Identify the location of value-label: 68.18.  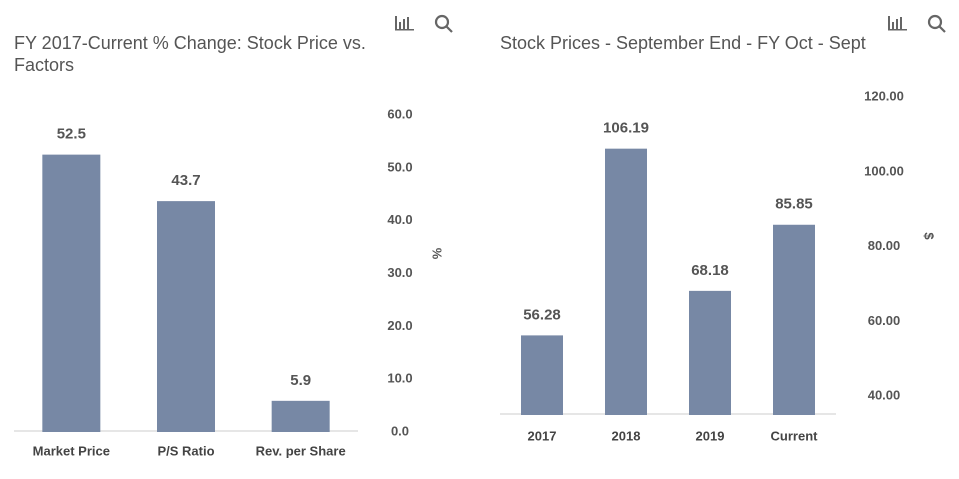
(710, 270).